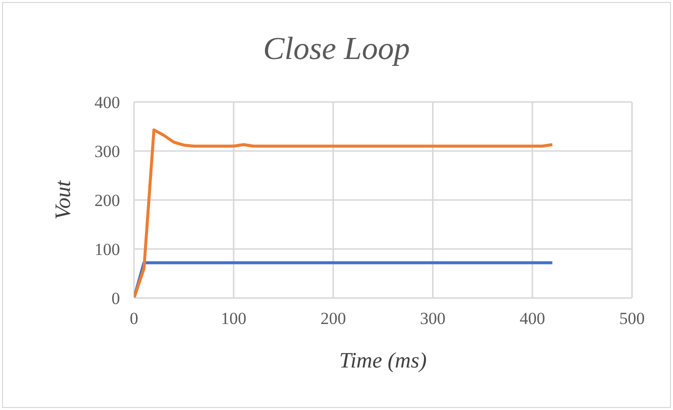  Describe the element at coordinates (107, 200) in the screenshot. I see `y-tick-label: 200` at that location.